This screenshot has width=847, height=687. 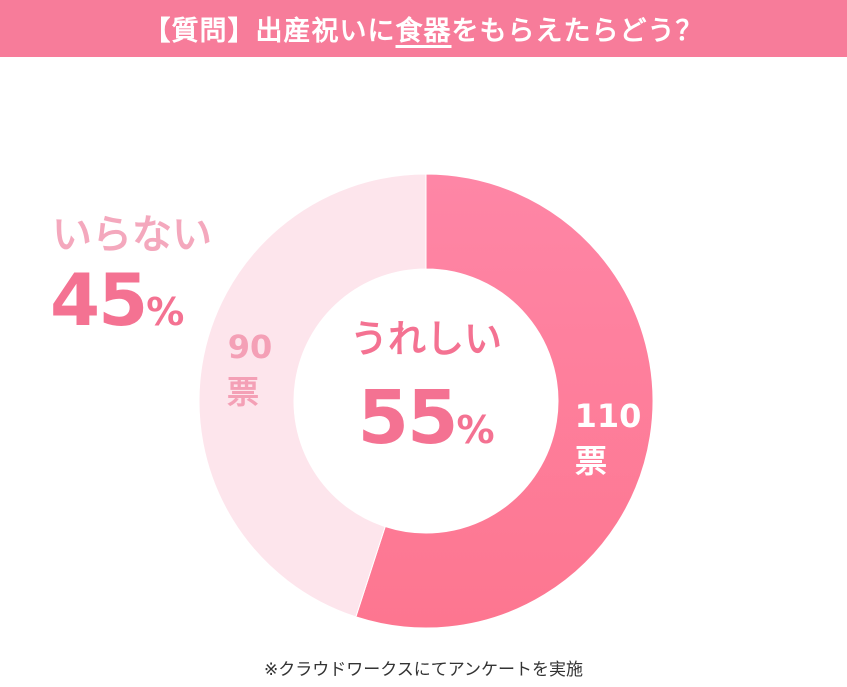 What do you see at coordinates (99, 300) in the screenshot?
I see `no-pct-number: 45` at bounding box center [99, 300].